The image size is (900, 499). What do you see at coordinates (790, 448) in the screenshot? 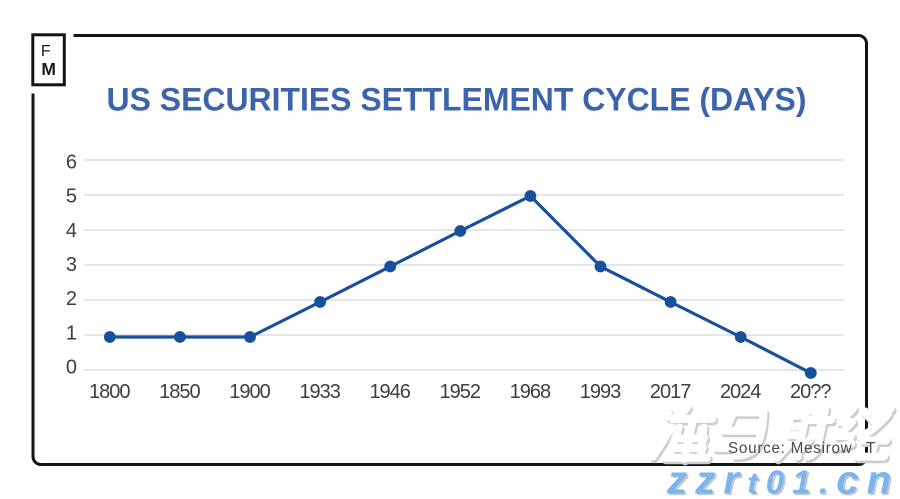
I see `svg-text: Source: Mesirow` at bounding box center [790, 448].